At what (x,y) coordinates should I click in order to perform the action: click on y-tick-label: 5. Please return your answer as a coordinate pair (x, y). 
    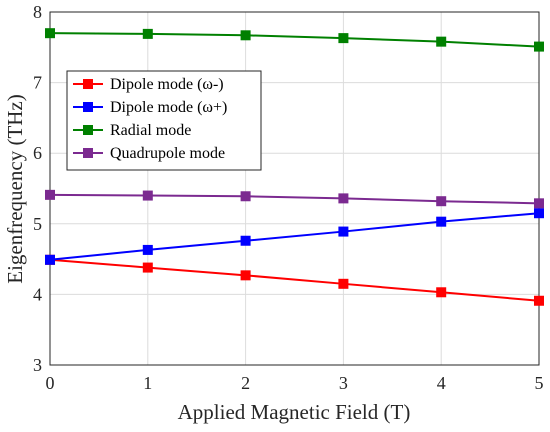
    Looking at the image, I should click on (37, 224).